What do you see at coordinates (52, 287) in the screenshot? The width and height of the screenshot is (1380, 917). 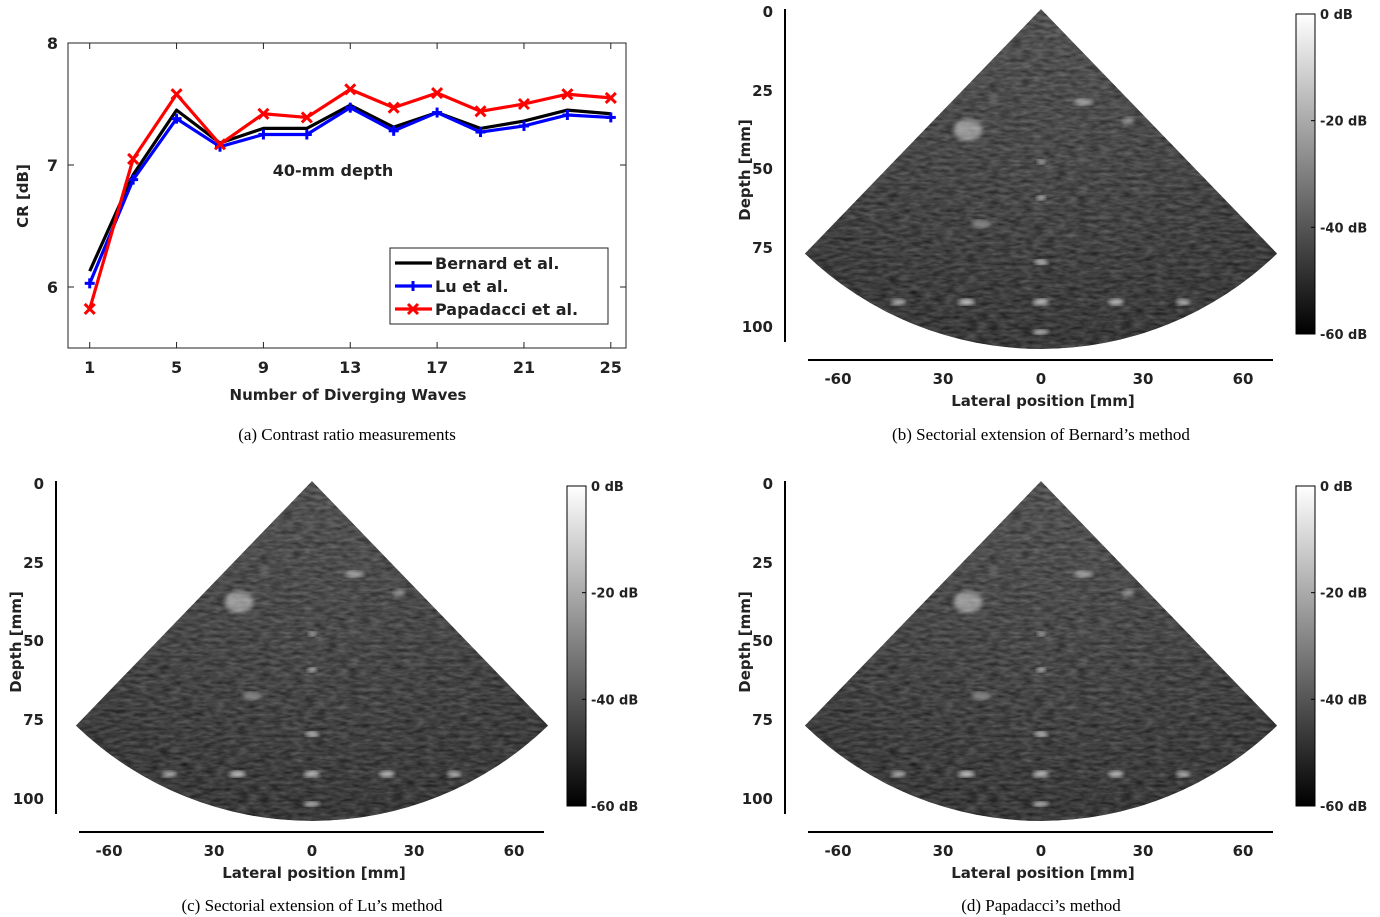 I see `y-tick-label: 6` at bounding box center [52, 287].